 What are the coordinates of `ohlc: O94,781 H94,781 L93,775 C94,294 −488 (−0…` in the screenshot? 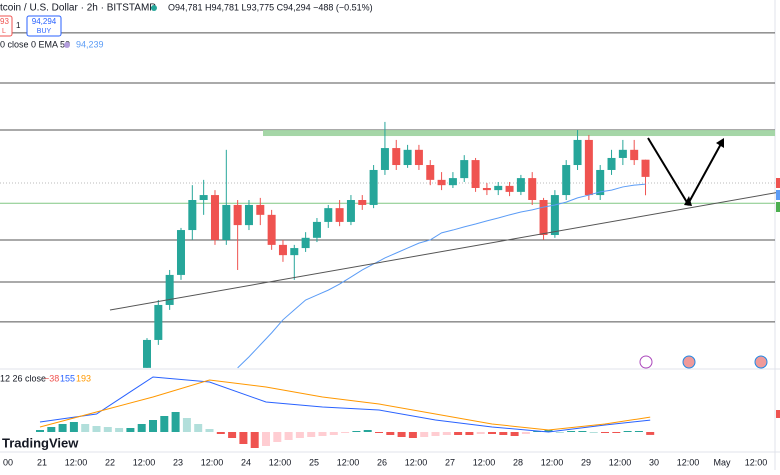 It's located at (270, 7).